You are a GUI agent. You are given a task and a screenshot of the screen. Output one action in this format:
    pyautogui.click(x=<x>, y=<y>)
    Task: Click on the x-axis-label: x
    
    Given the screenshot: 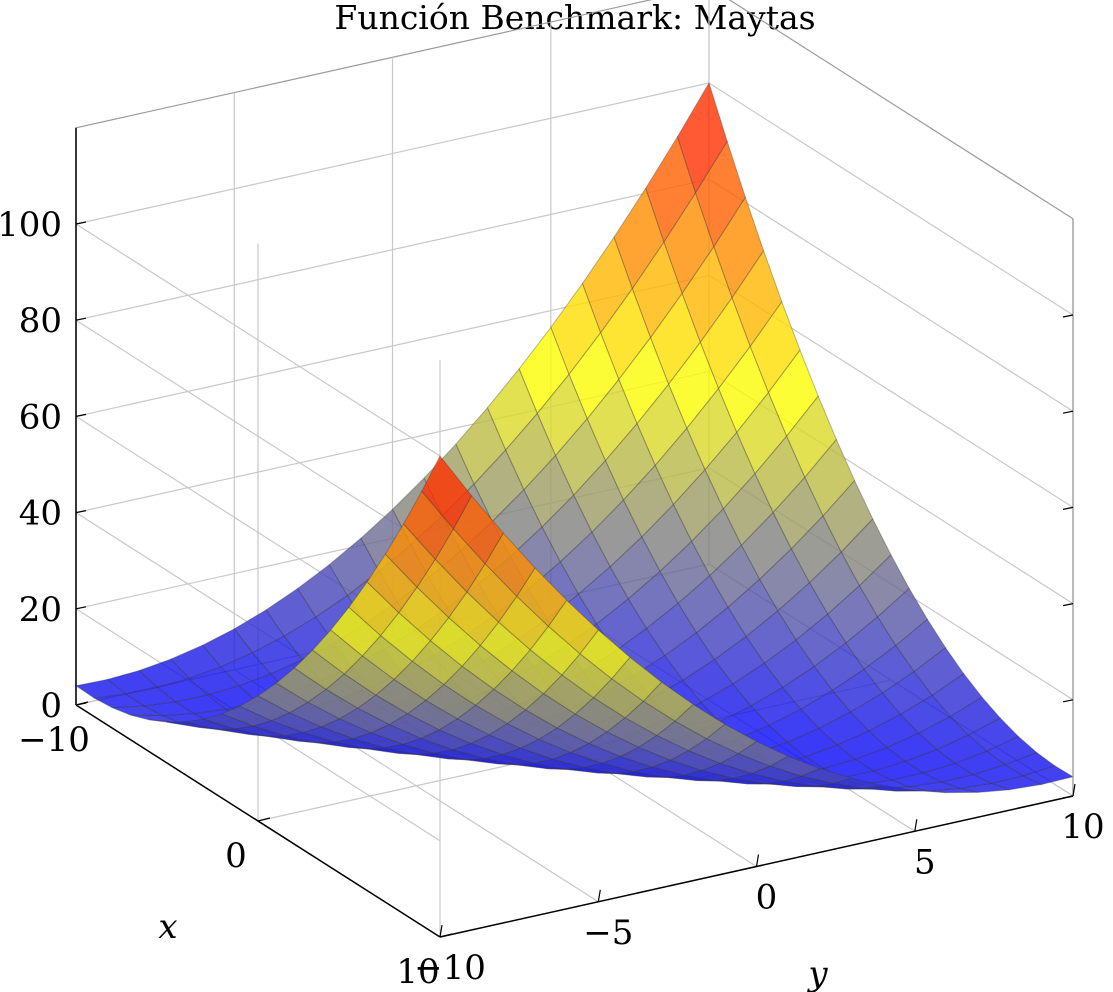 What is the action you would take?
    pyautogui.click(x=167, y=927)
    